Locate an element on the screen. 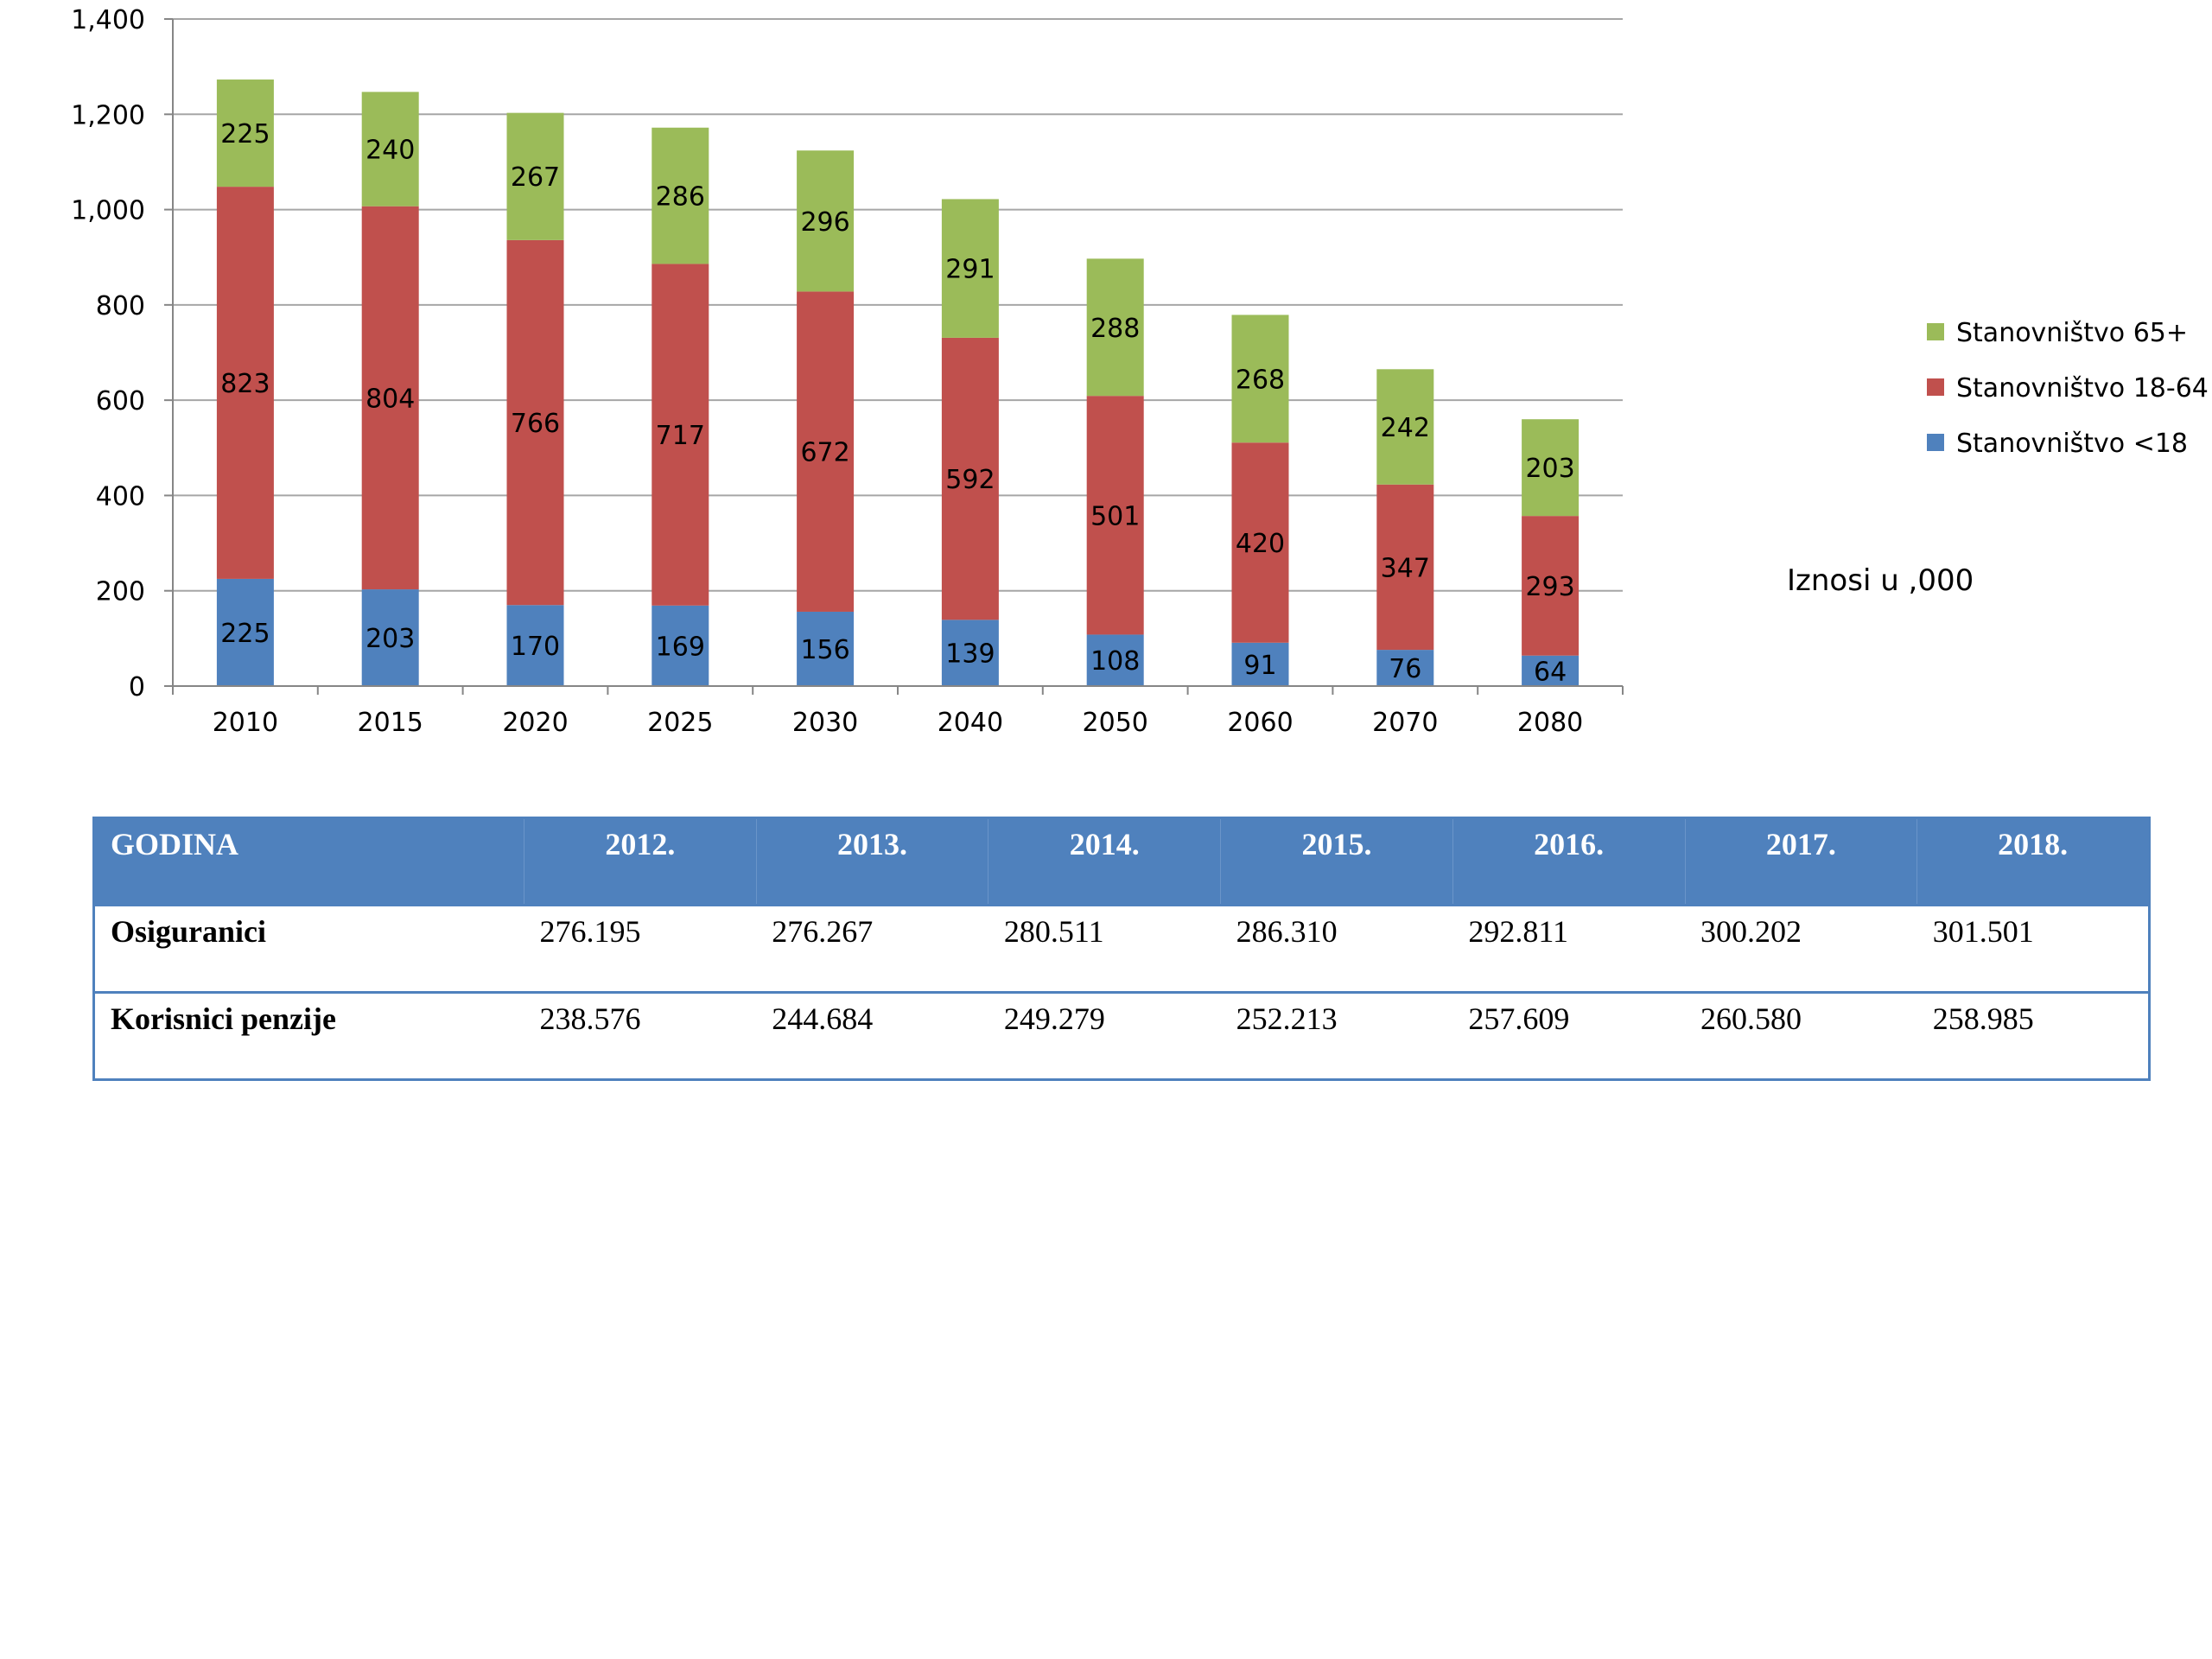 This screenshot has height=1659, width=2212. table-cell: 276.195 is located at coordinates (640, 948).